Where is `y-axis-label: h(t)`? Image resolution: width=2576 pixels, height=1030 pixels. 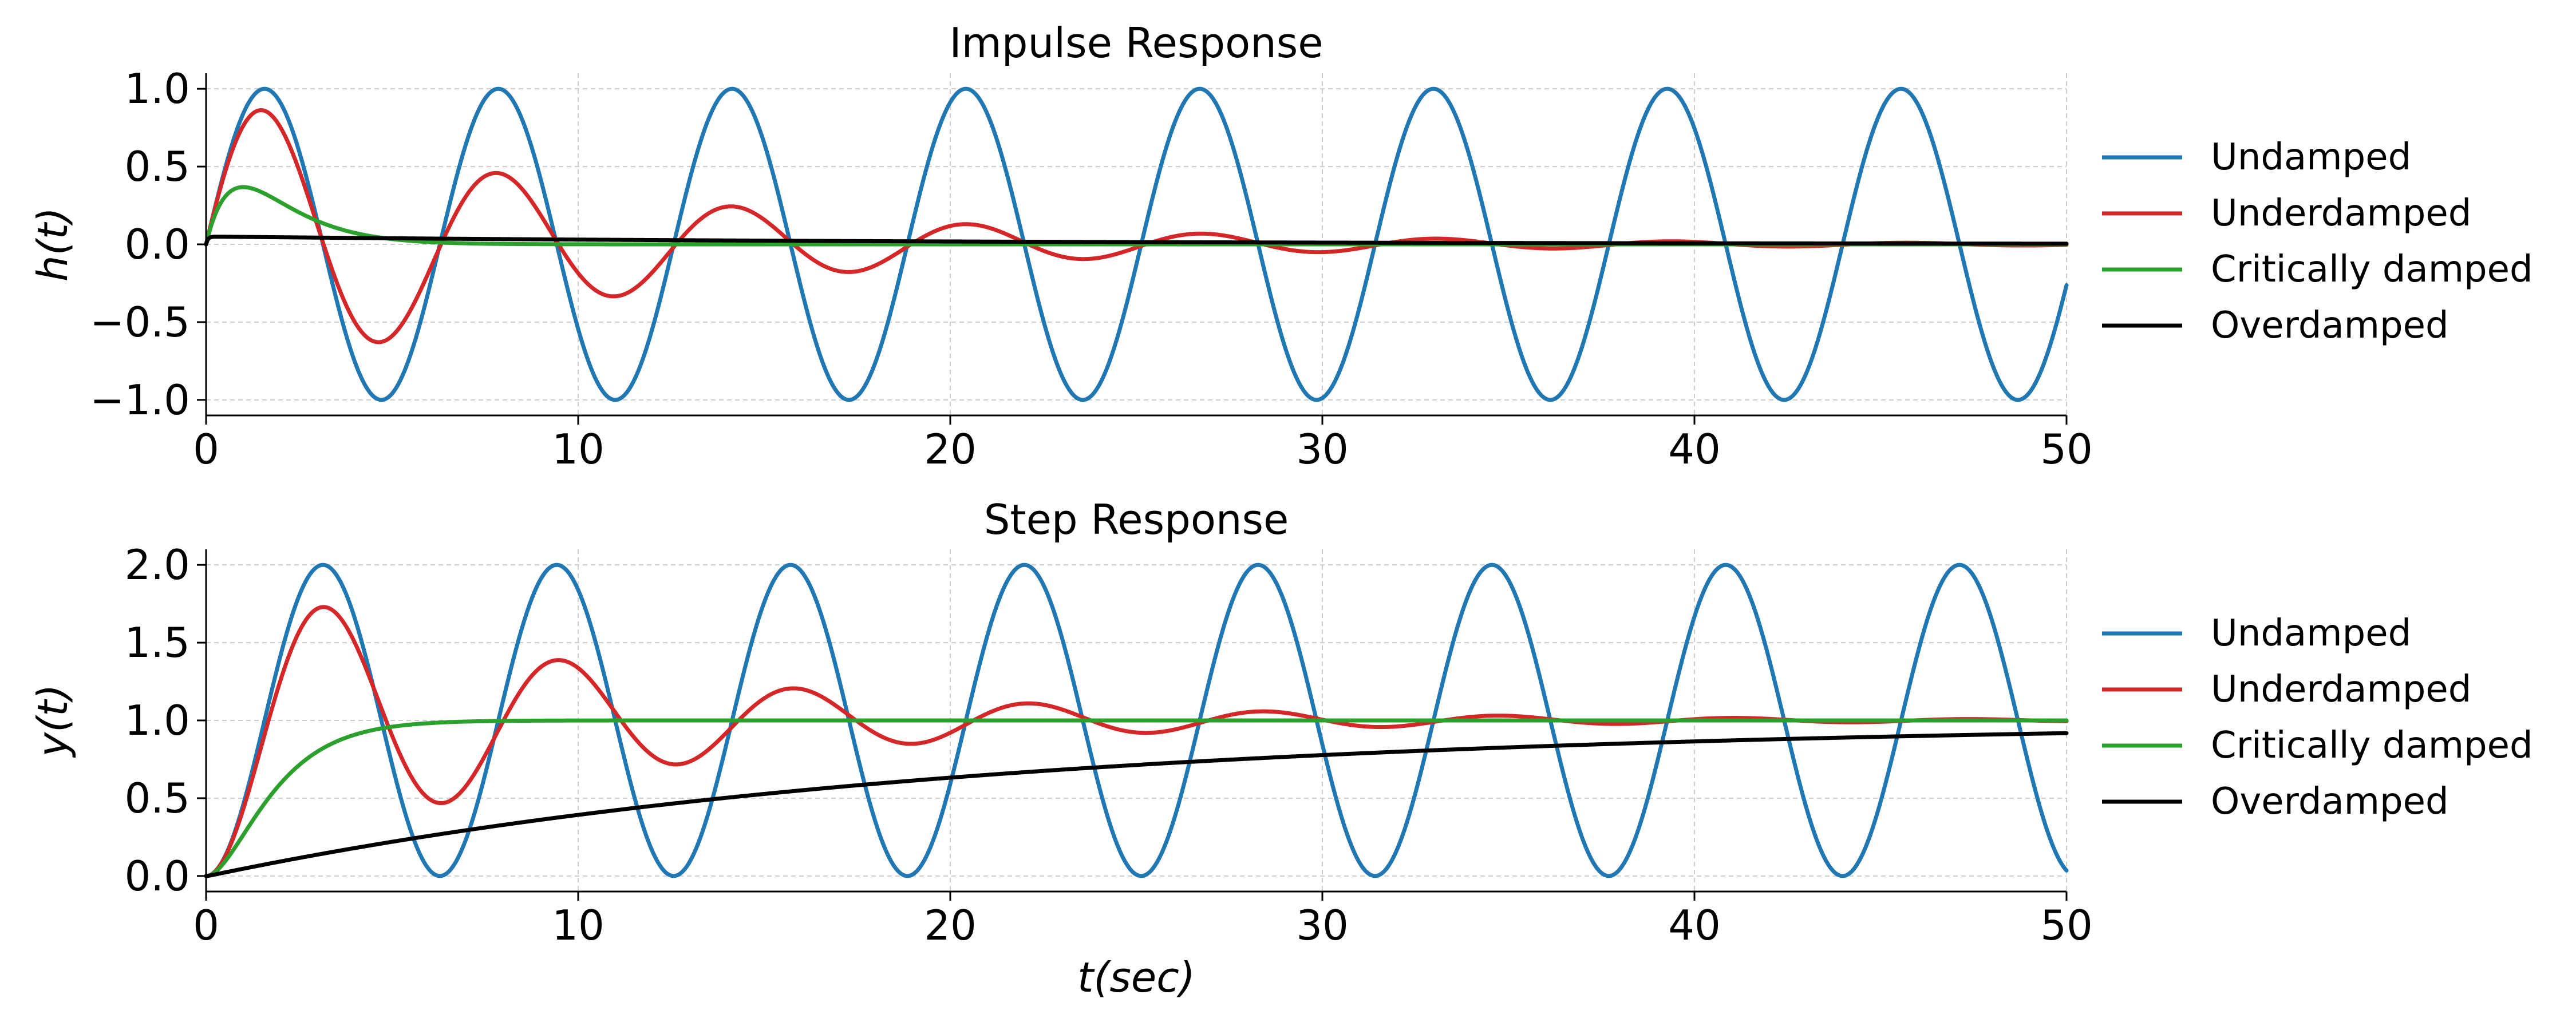 y-axis-label: h(t) is located at coordinates (53, 244).